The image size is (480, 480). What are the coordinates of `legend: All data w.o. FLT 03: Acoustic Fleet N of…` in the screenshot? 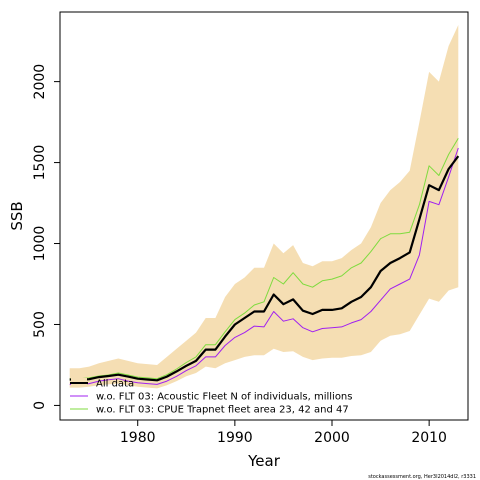 It's located at (211, 397).